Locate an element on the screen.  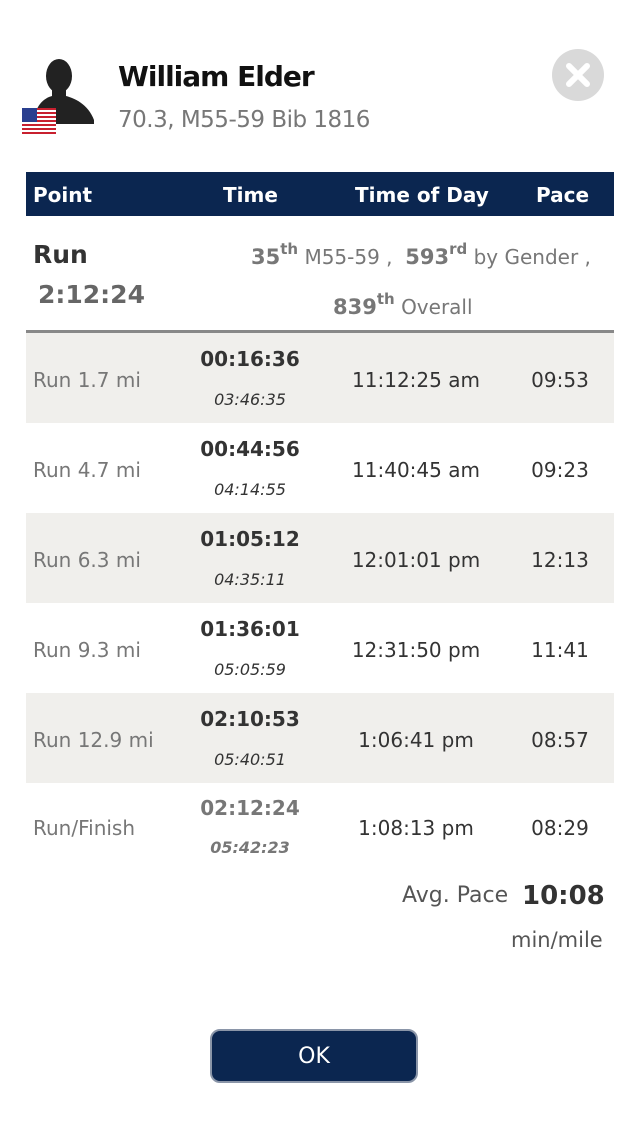
row-split-time: 02:12:24 is located at coordinates (250, 808).